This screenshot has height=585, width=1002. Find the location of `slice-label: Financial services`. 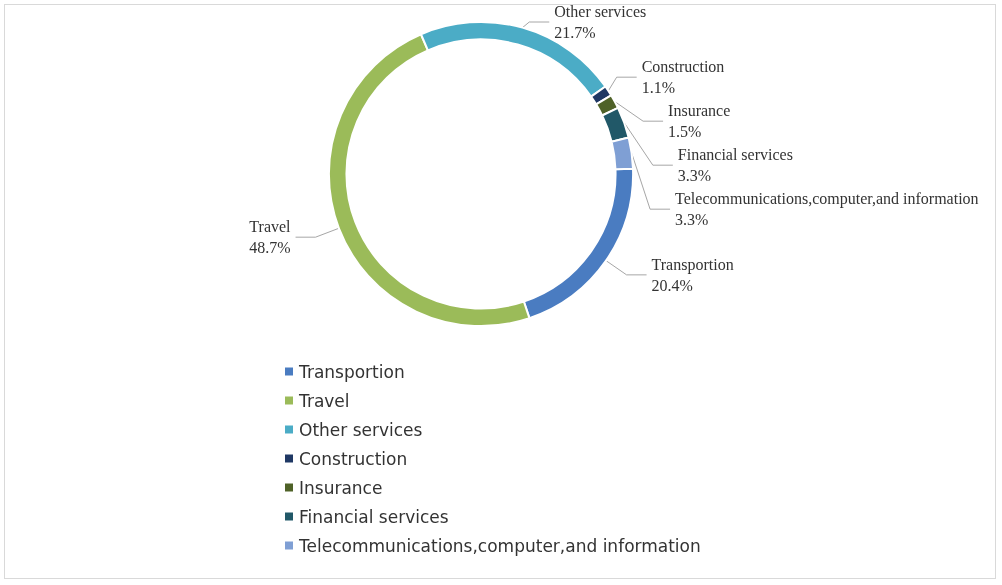

slice-label: Financial services is located at coordinates (735, 155).